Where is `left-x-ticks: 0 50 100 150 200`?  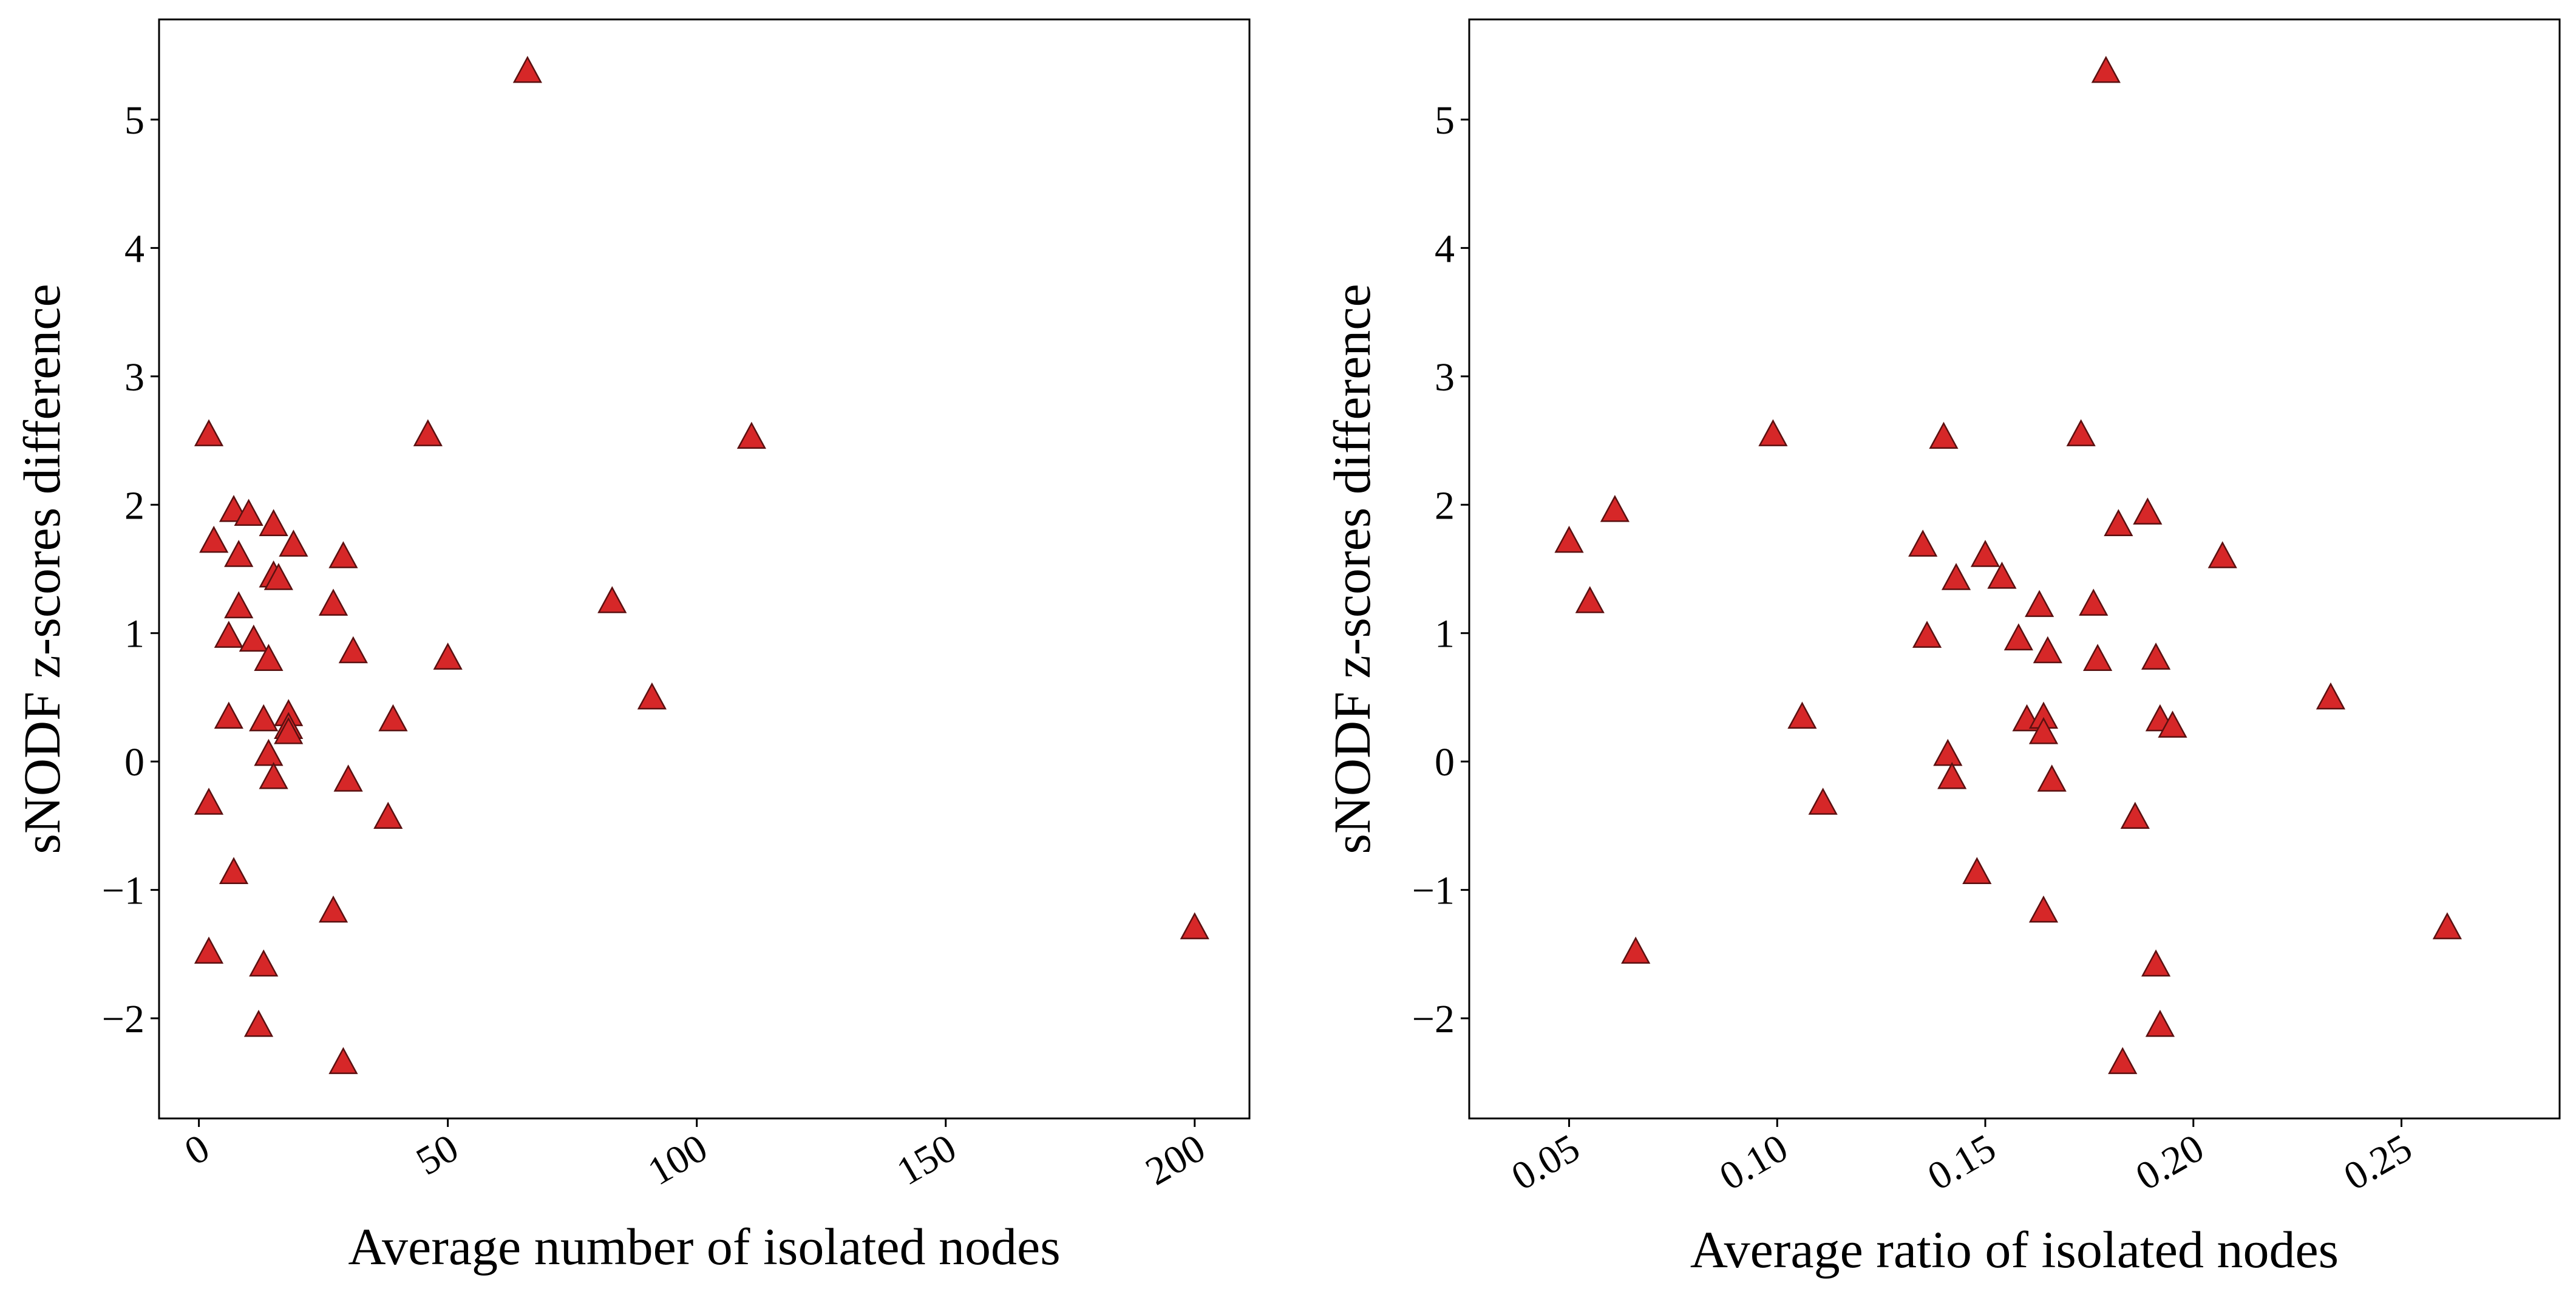 left-x-ticks: 0 50 100 150 200 is located at coordinates (694, 1156).